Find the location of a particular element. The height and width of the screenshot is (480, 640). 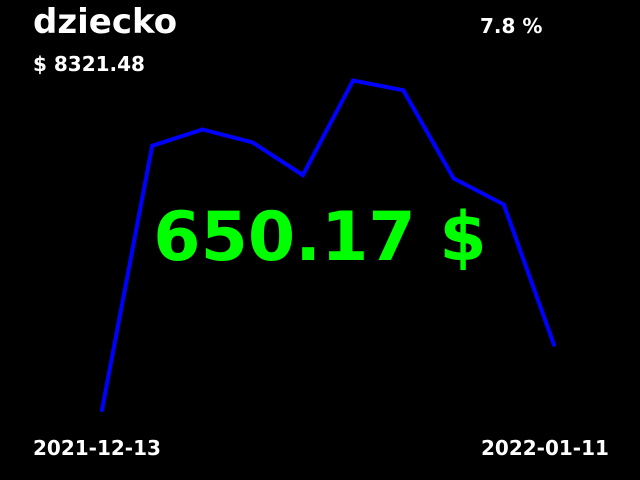

start-date-label: 2021-12-13 is located at coordinates (97, 448).